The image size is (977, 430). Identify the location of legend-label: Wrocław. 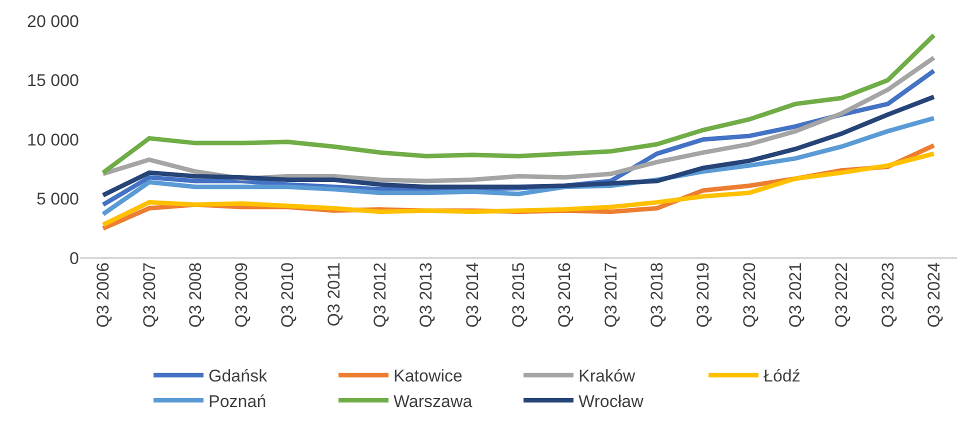
(611, 401).